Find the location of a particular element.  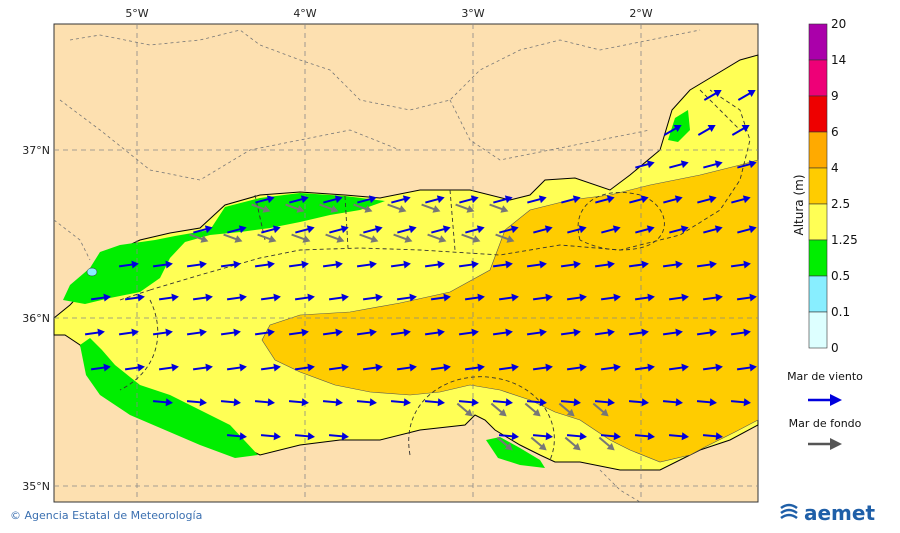

sea-zone-0-5-north is located at coordinates (224, 248).